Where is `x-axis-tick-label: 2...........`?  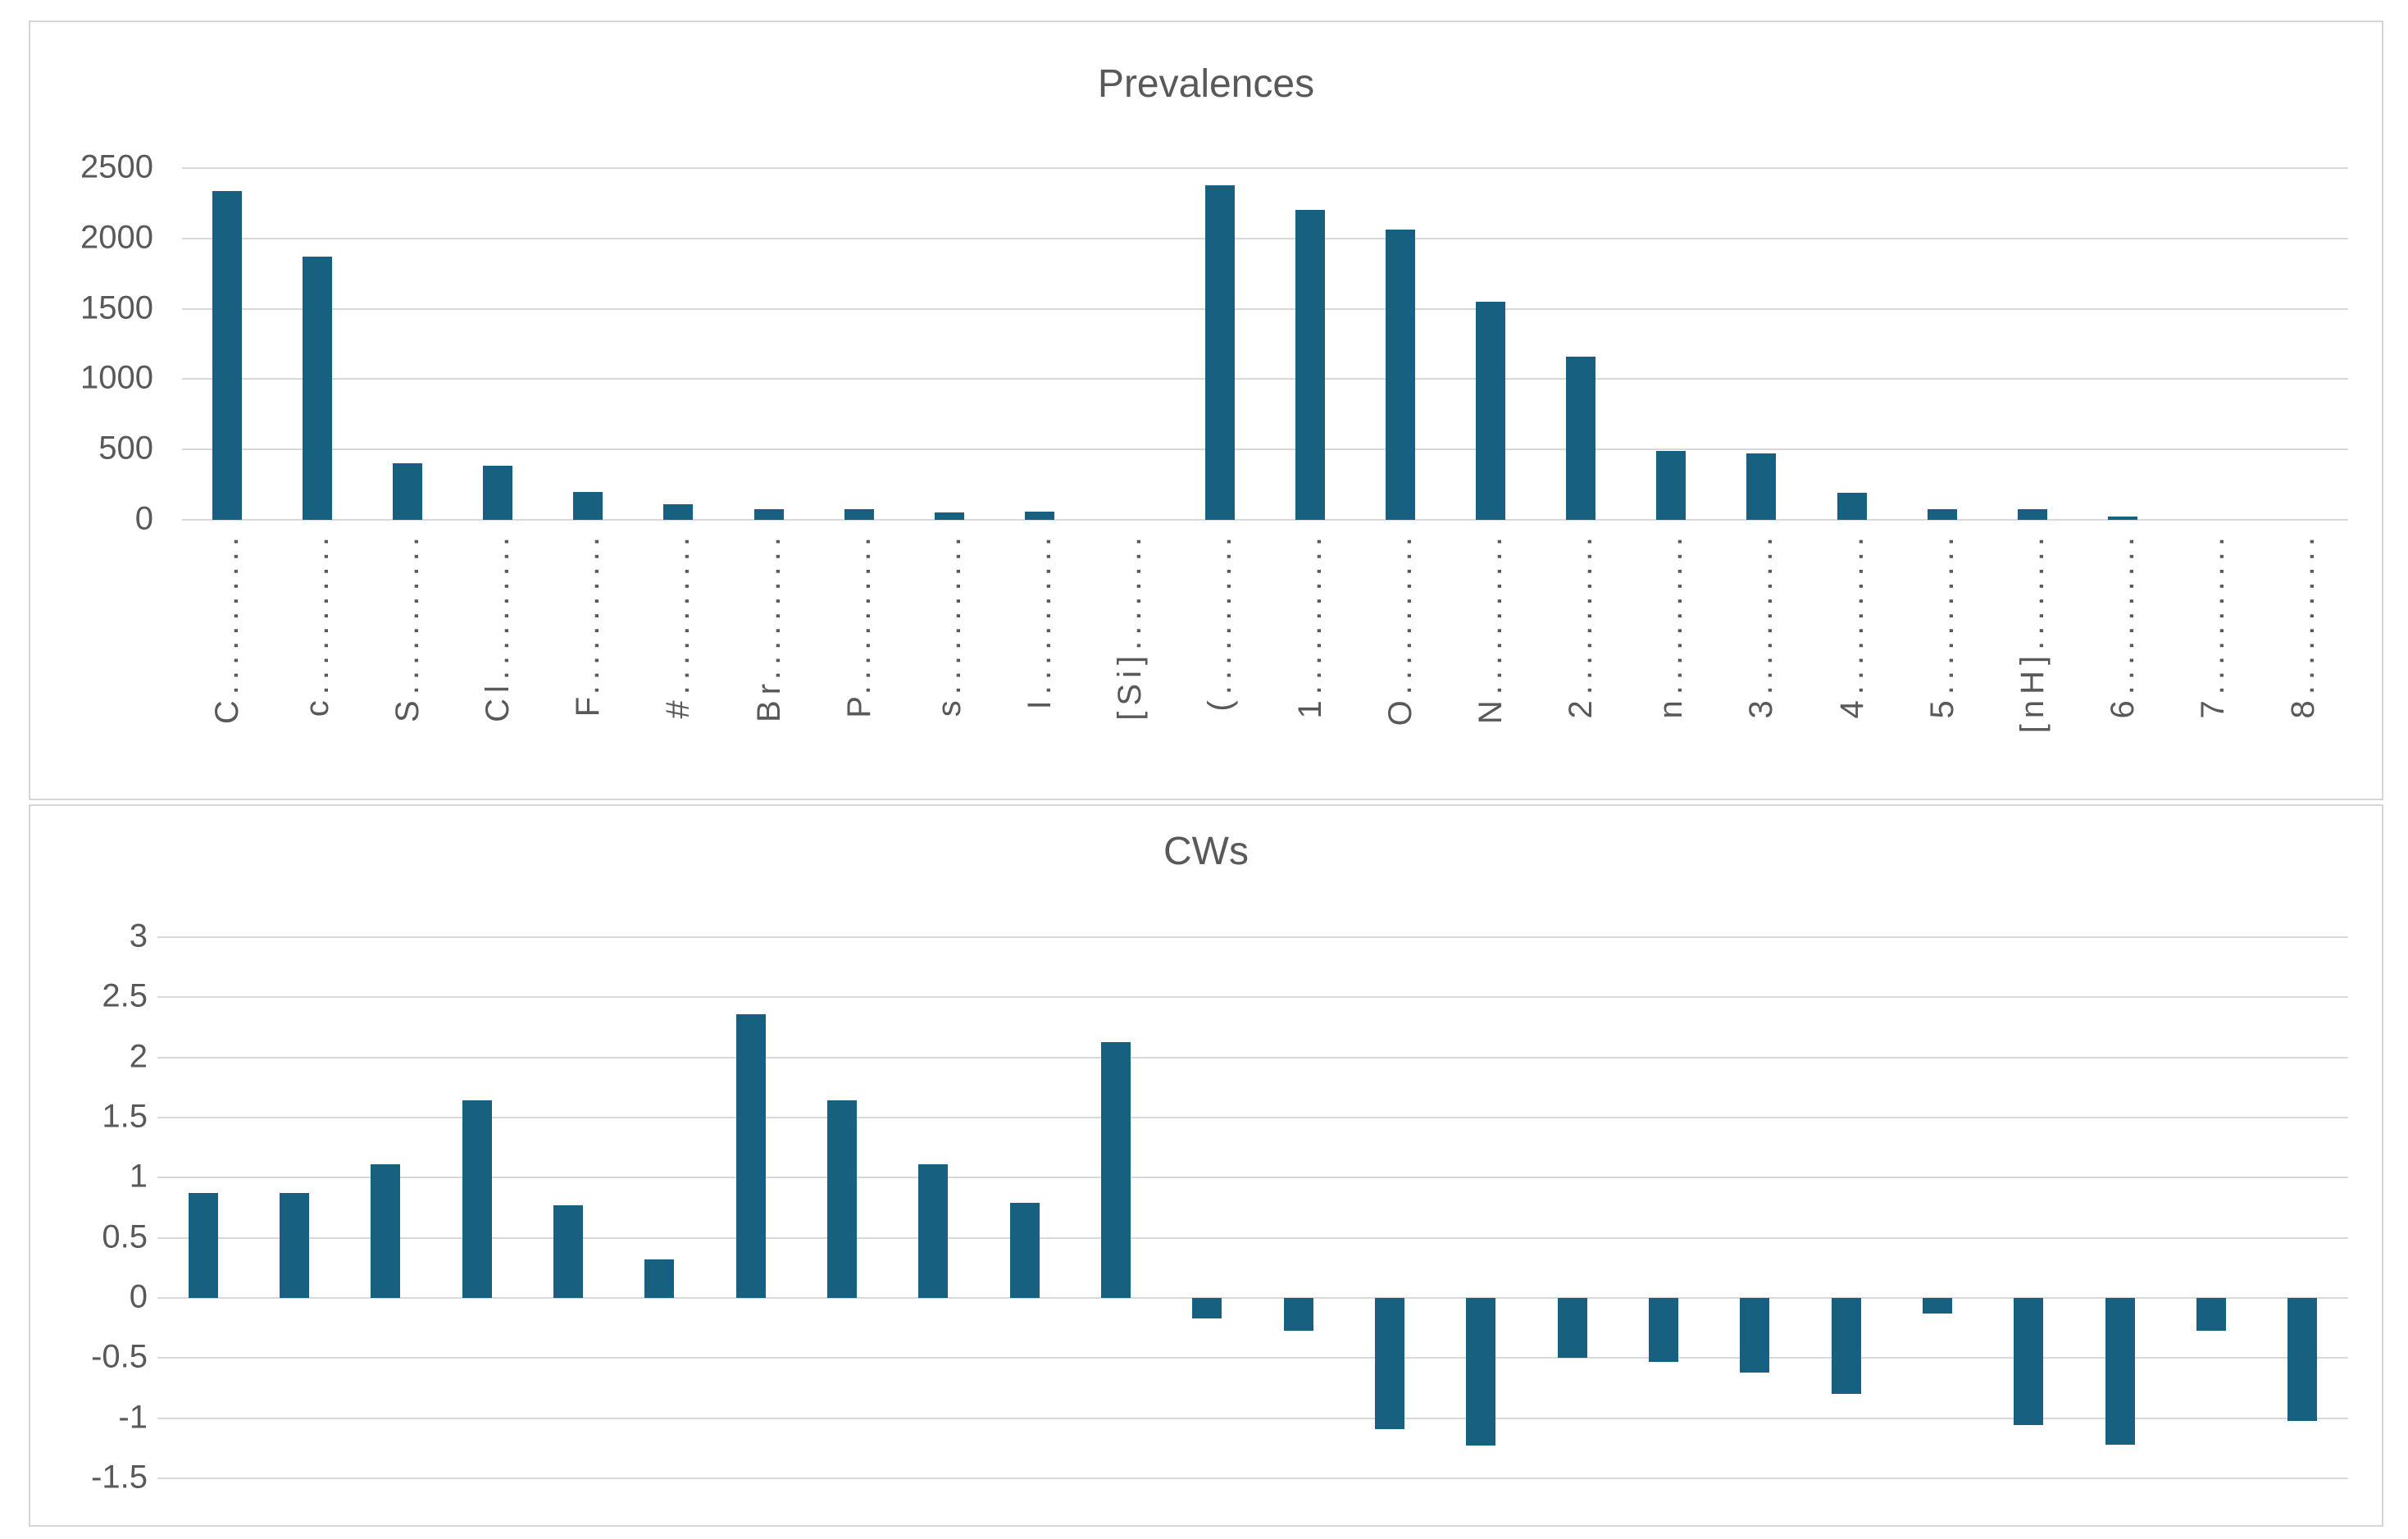
x-axis-tick-label: 2........... is located at coordinates (1581, 625).